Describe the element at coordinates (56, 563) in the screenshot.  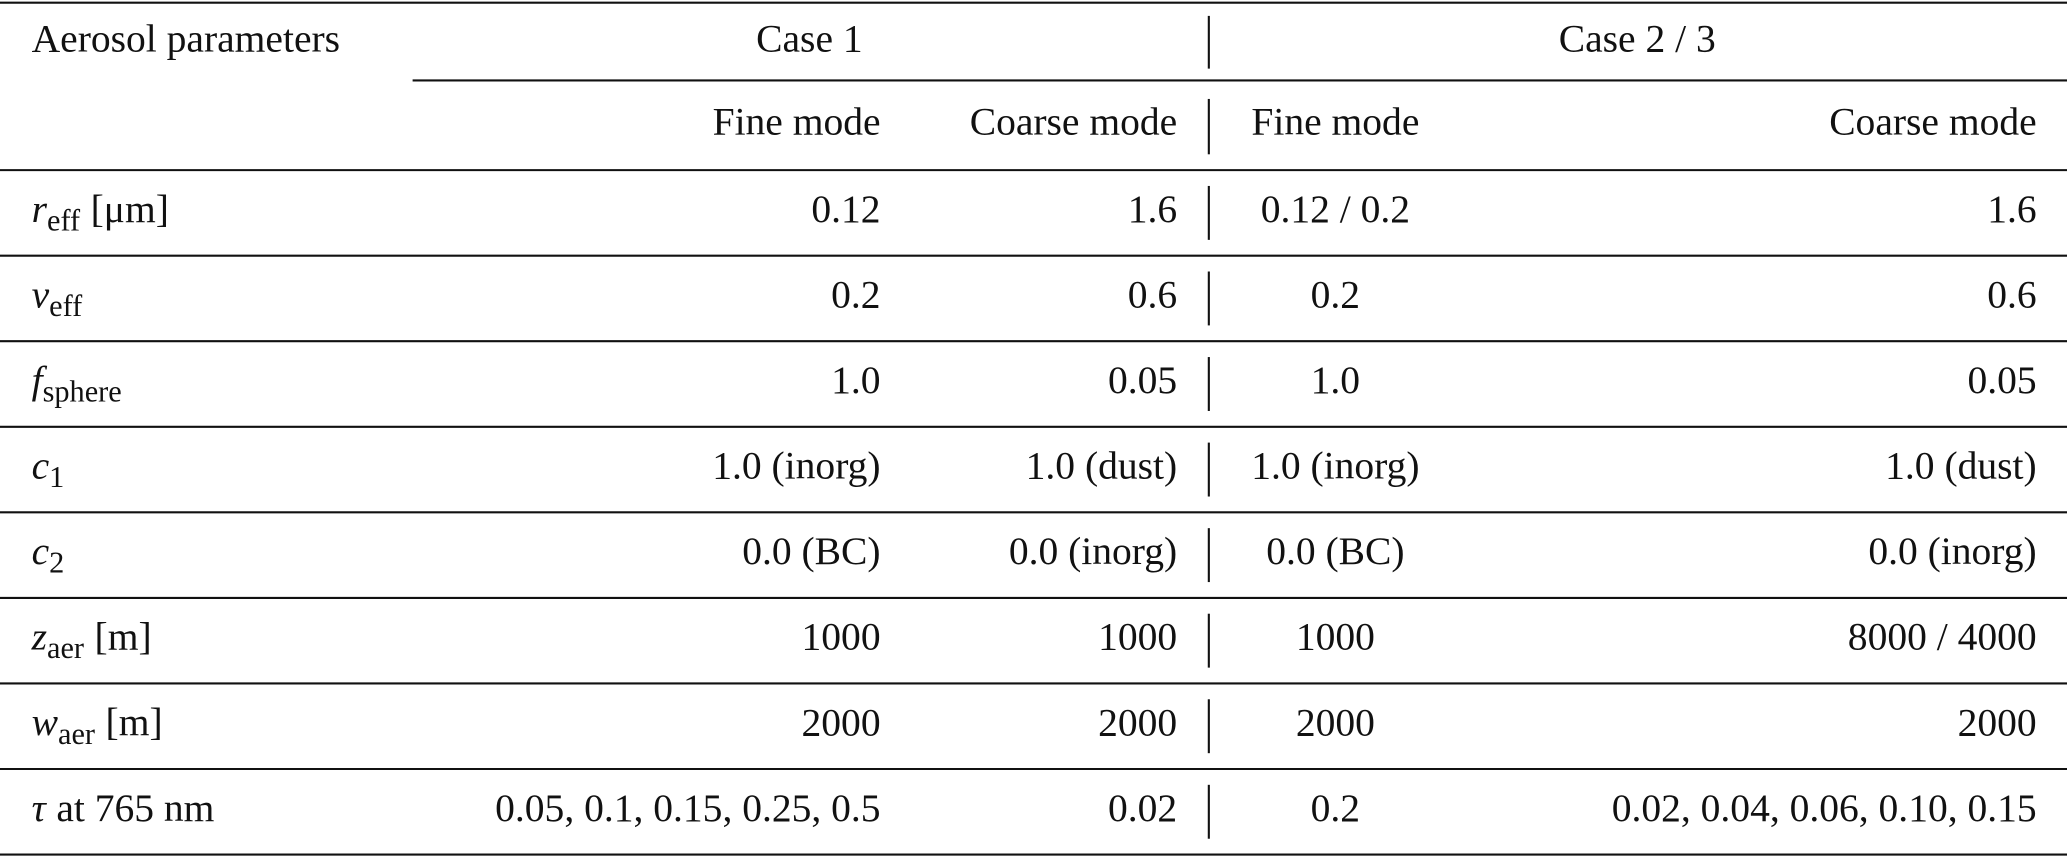
I see `subscript: 2` at that location.